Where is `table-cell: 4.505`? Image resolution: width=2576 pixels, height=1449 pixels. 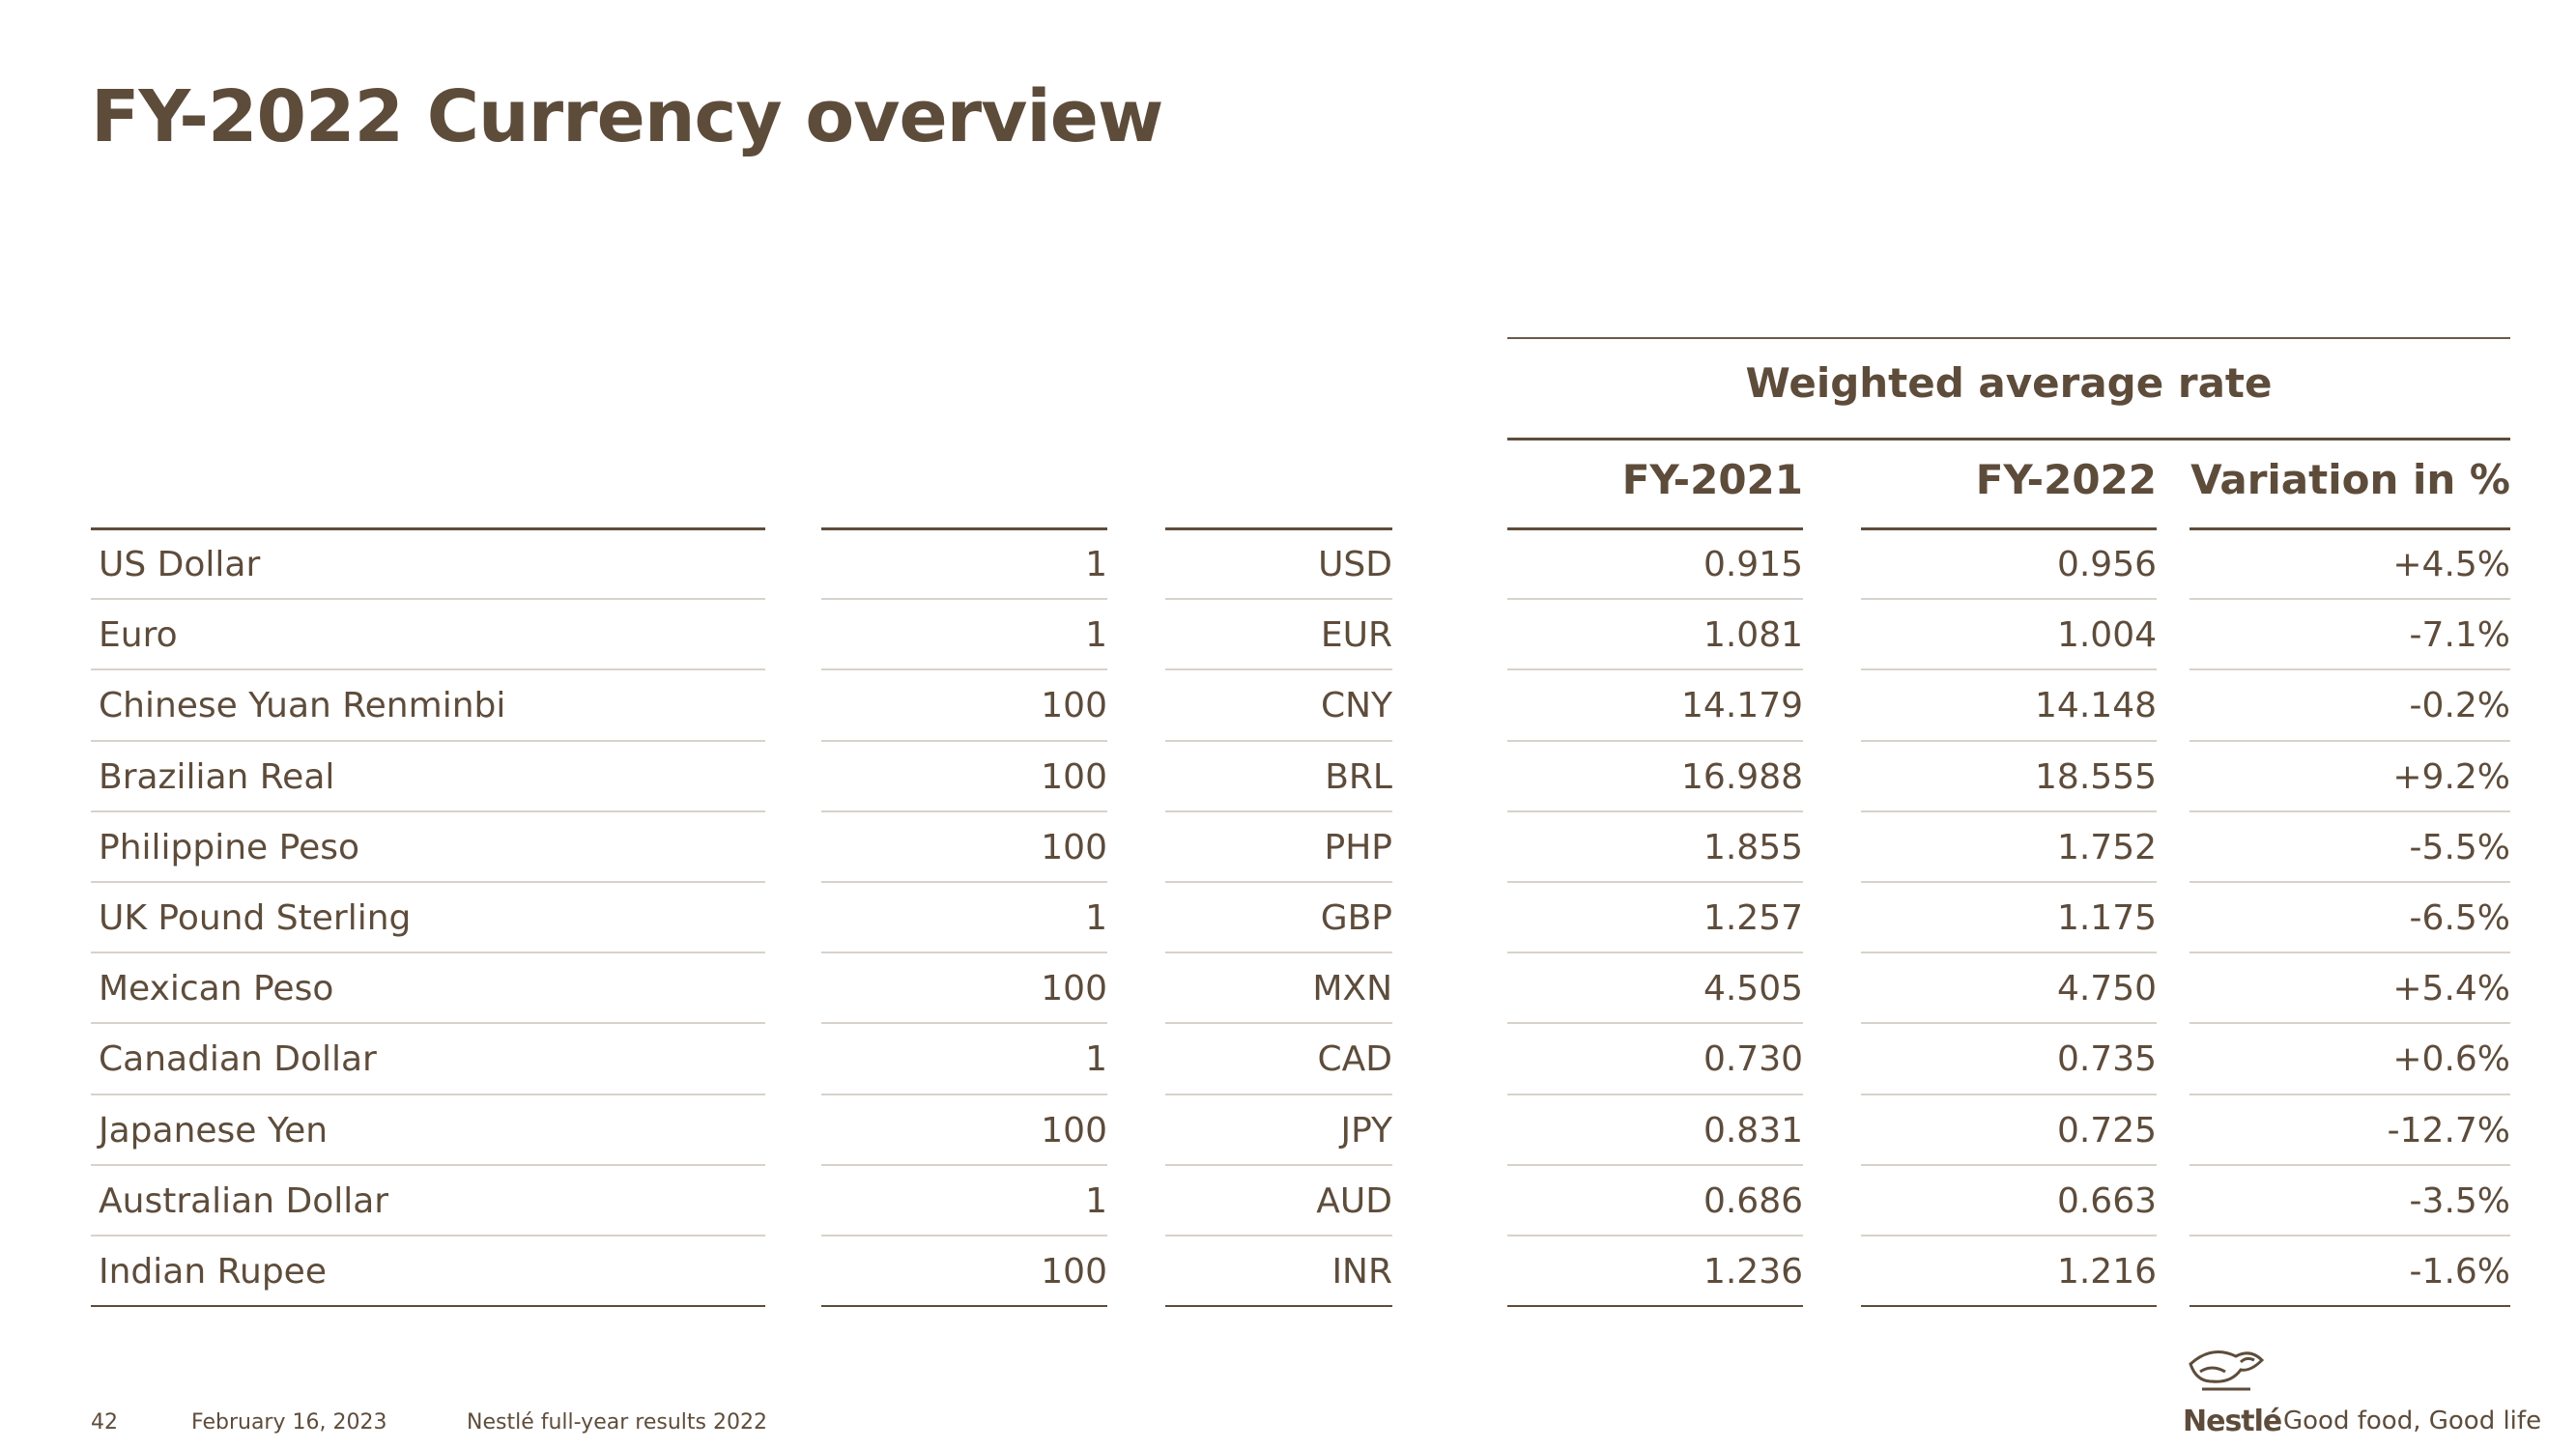 table-cell: 4.505 is located at coordinates (1753, 989).